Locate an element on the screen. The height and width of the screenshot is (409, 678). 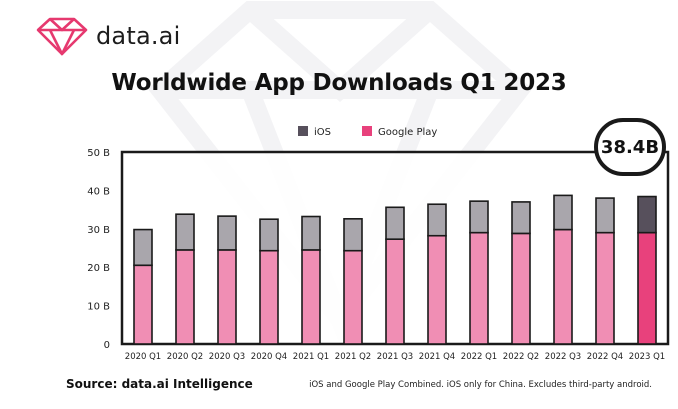
source-note: Source: data.ai Intelligence is located at coordinates (159, 384).